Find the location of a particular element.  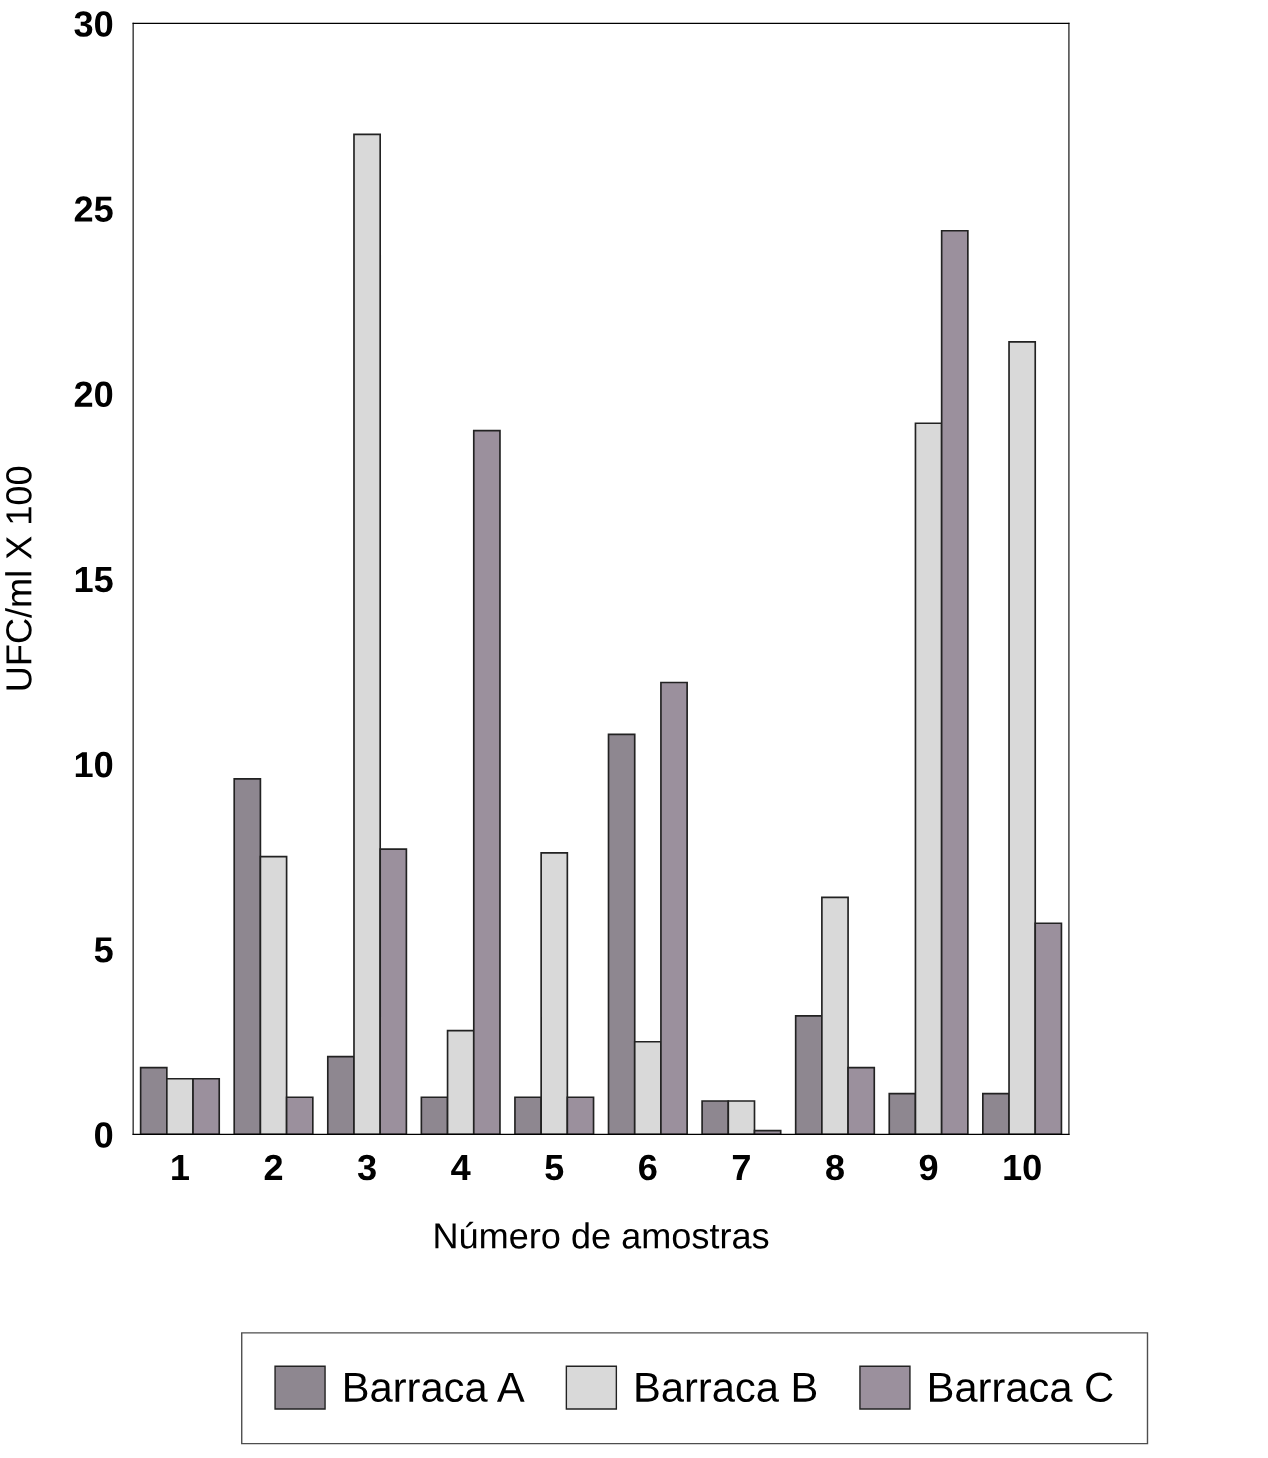

y-tick-label: 10 is located at coordinates (94, 764).